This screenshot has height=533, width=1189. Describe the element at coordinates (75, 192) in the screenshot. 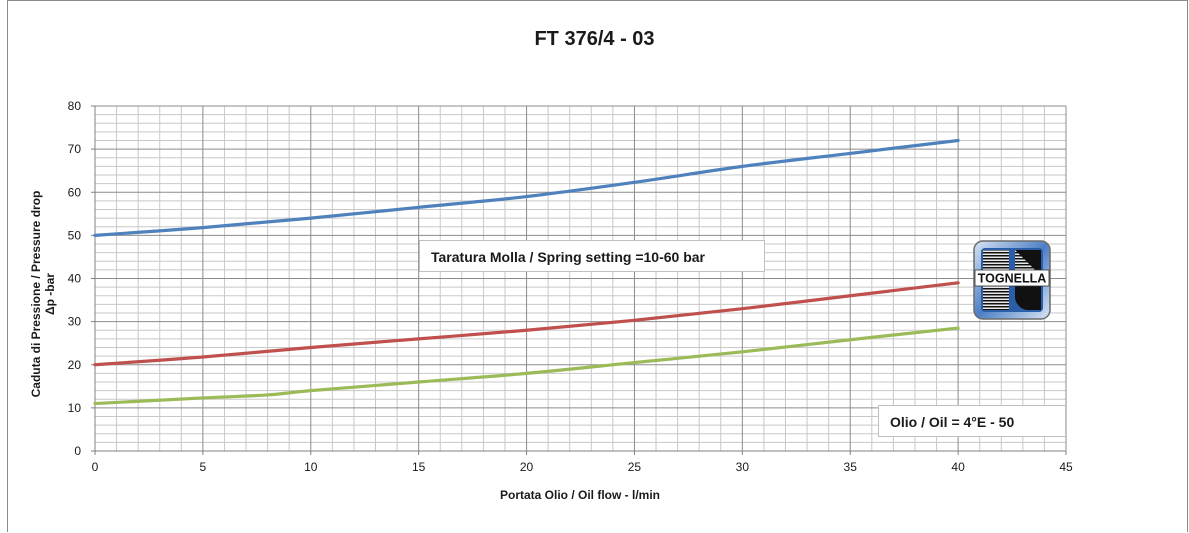

I see `y-tick-label: 60` at that location.